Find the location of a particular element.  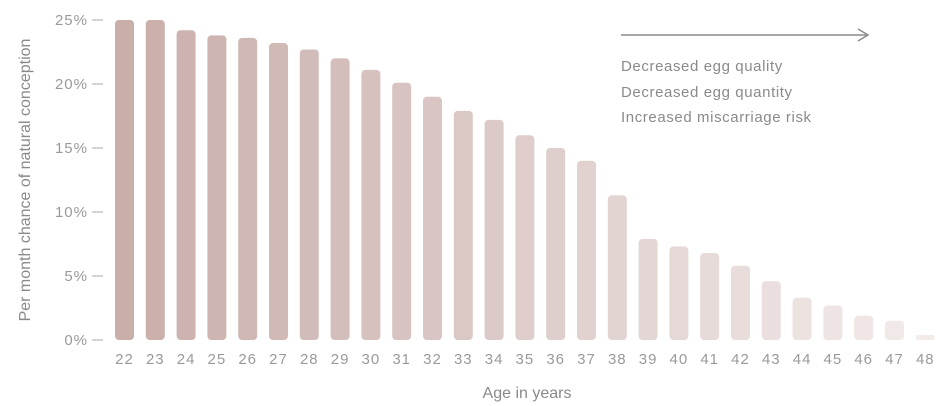

x-tick-label: 26 is located at coordinates (247, 359).